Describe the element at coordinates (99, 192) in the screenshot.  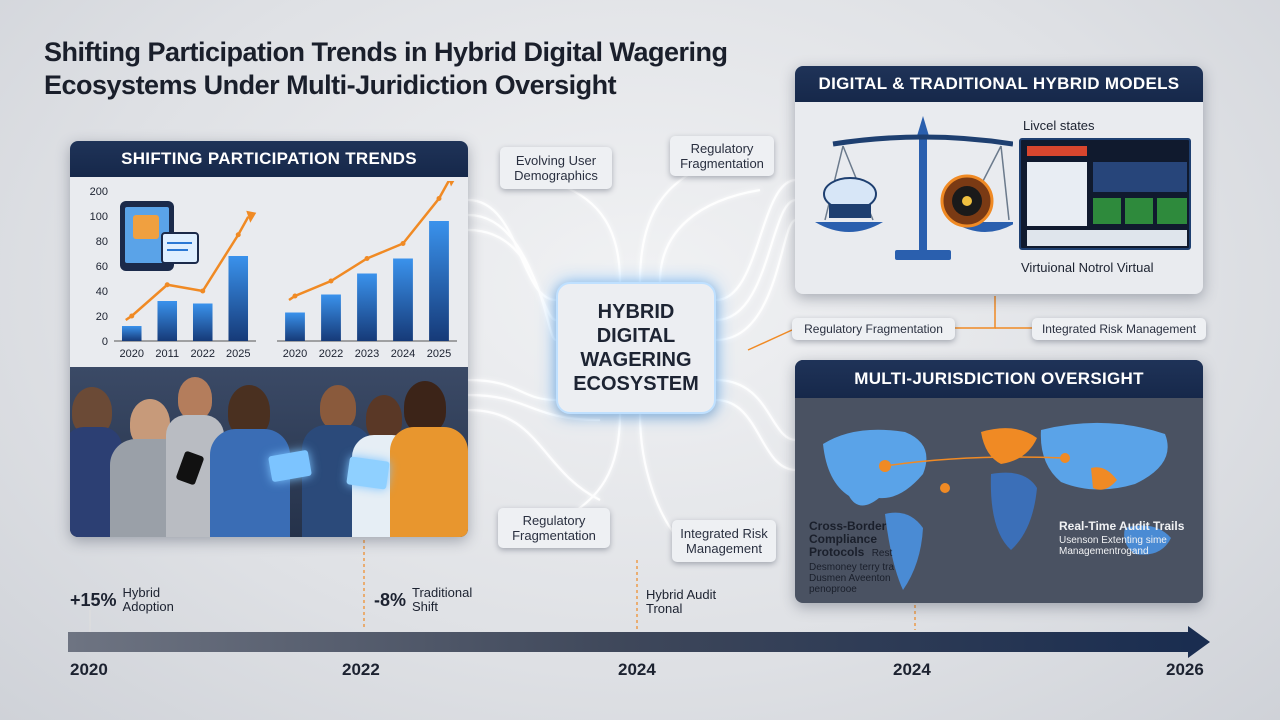
I see `y-tick-label: 200` at that location.